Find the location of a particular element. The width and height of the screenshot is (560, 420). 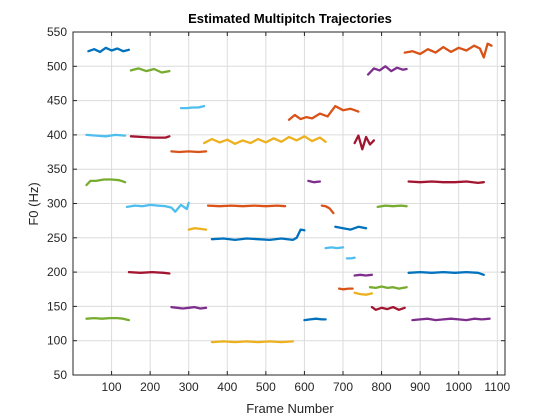

x-tick-label: 800 is located at coordinates (382, 387).